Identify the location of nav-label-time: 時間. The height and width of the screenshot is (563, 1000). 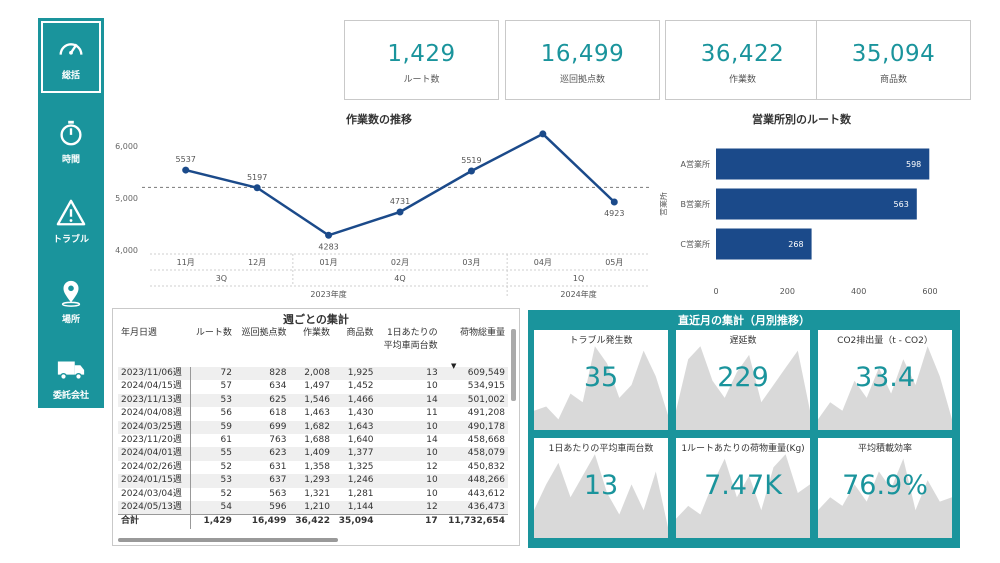
(70, 159).